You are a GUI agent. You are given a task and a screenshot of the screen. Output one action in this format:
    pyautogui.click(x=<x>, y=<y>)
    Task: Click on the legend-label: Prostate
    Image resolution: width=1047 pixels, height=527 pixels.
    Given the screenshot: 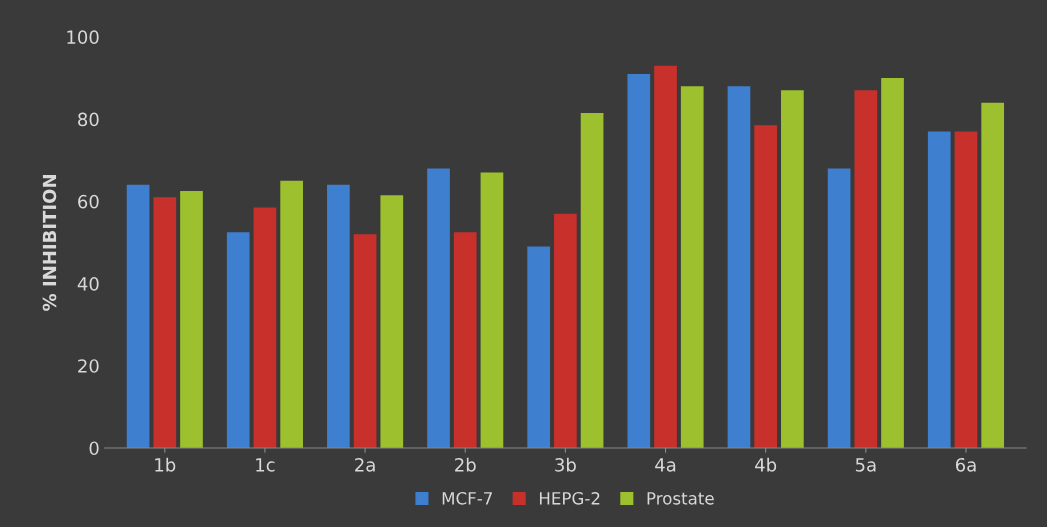 What is the action you would take?
    pyautogui.click(x=680, y=498)
    